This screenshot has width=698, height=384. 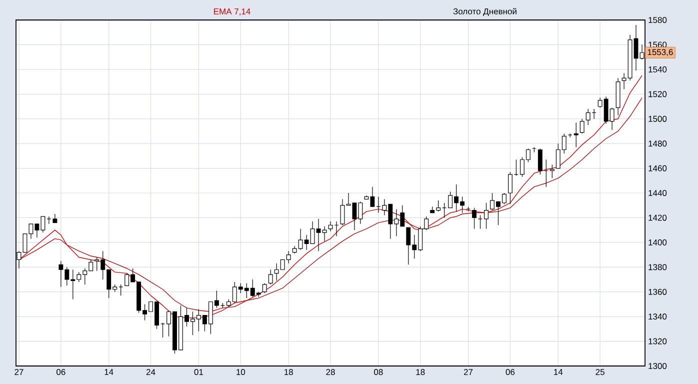 I want to click on annotation: 1553,6, so click(x=660, y=52).